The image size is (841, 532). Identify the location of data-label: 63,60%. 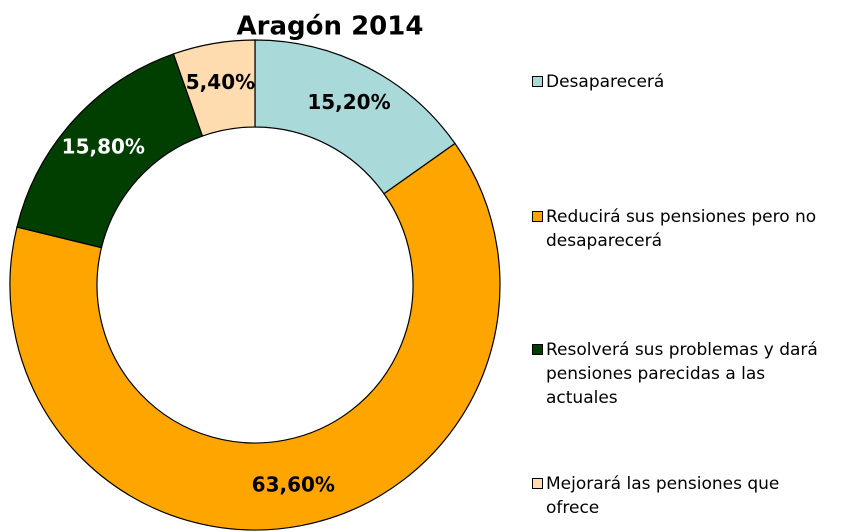
(293, 484).